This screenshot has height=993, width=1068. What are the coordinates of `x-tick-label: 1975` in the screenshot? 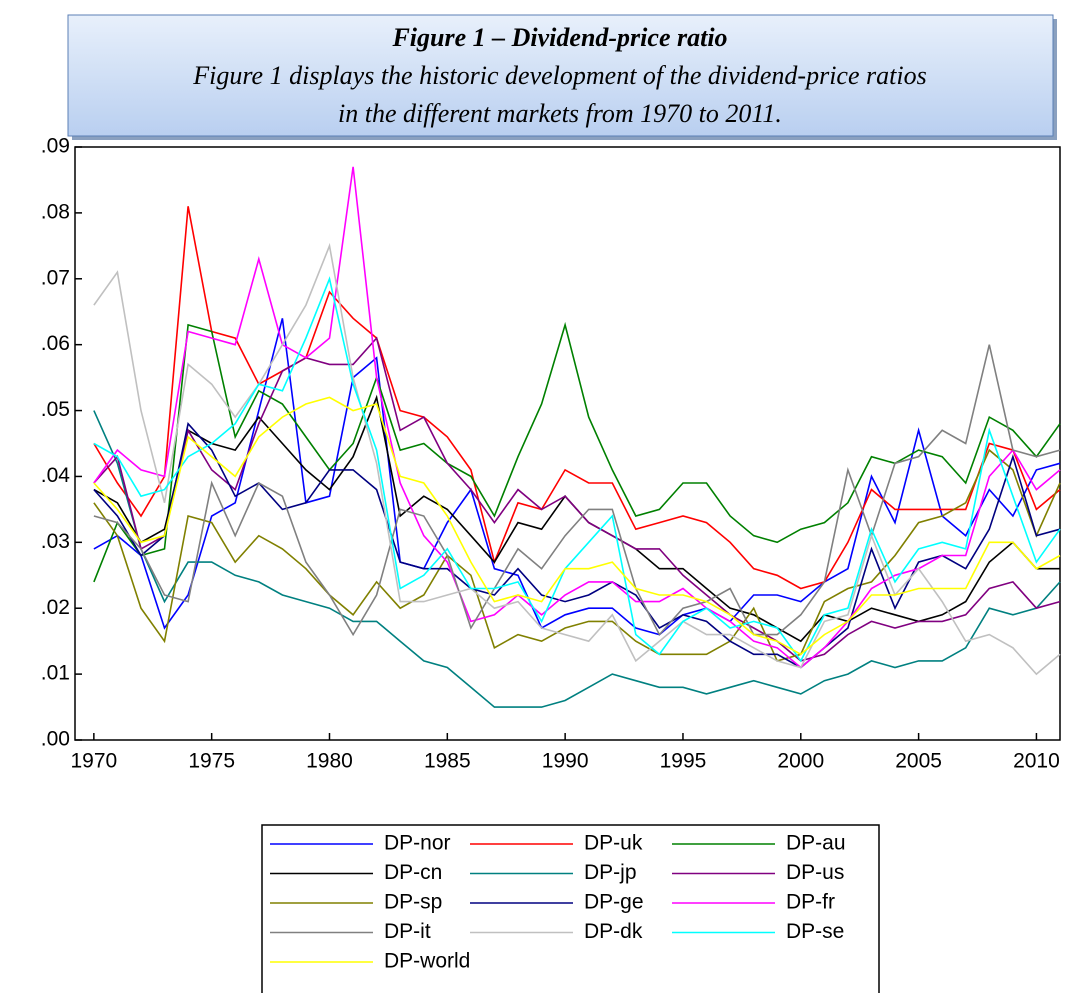 It's located at (211, 761).